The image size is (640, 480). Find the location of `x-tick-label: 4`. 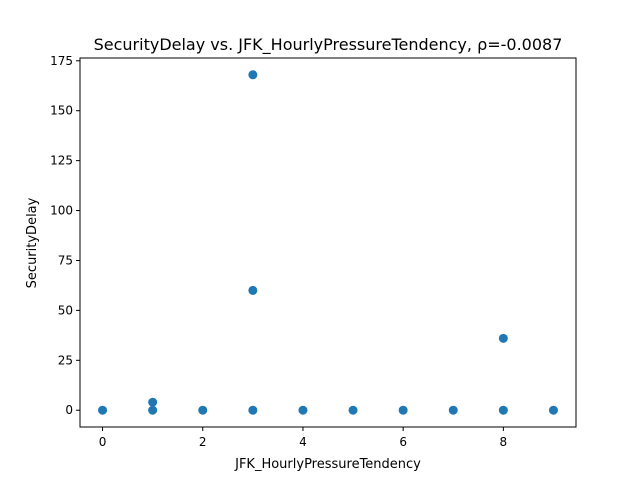

x-tick-label: 4 is located at coordinates (303, 442).